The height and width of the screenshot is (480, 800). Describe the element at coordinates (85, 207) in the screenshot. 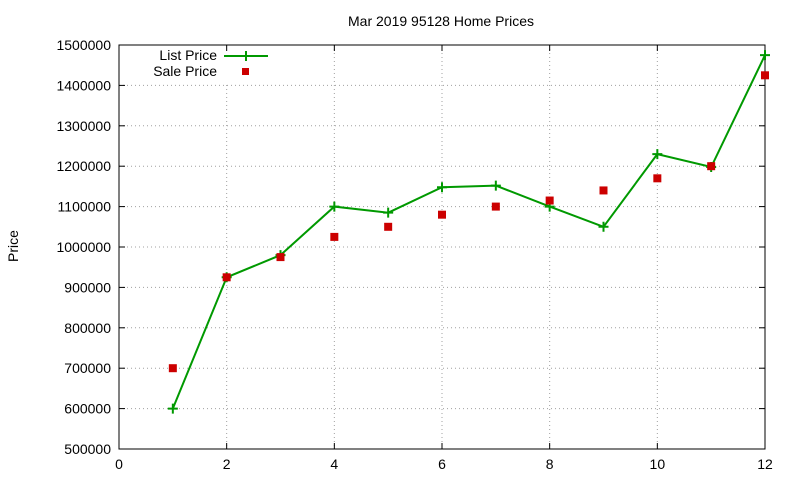

I see `y-tick-label: 1100000` at that location.